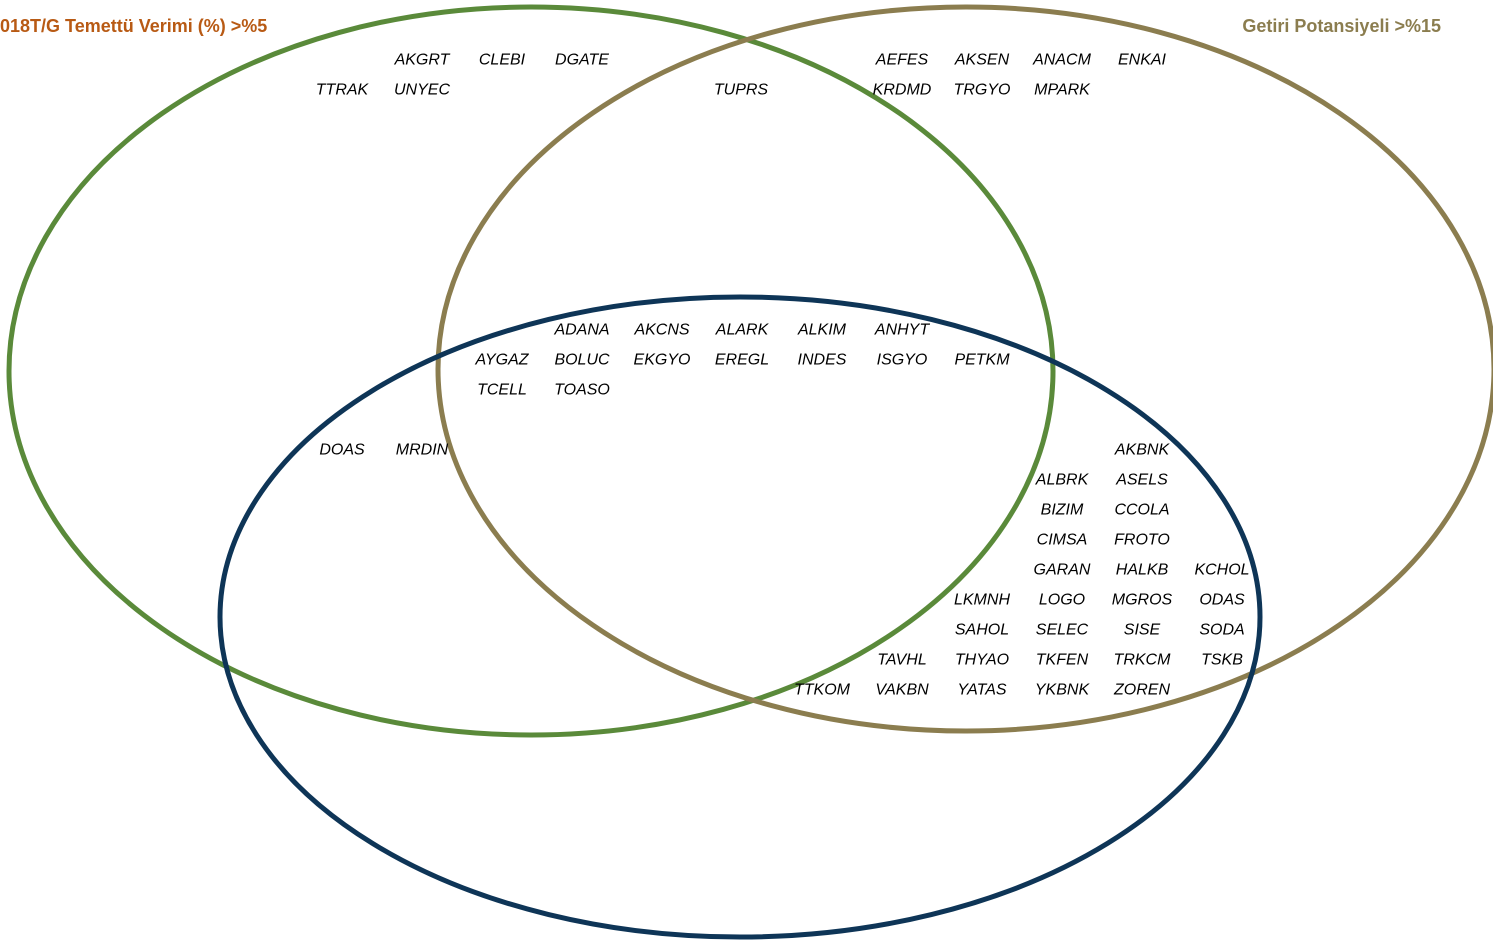 The width and height of the screenshot is (1493, 940). What do you see at coordinates (902, 360) in the screenshot?
I see `ticker-isgyo: ISGYO` at bounding box center [902, 360].